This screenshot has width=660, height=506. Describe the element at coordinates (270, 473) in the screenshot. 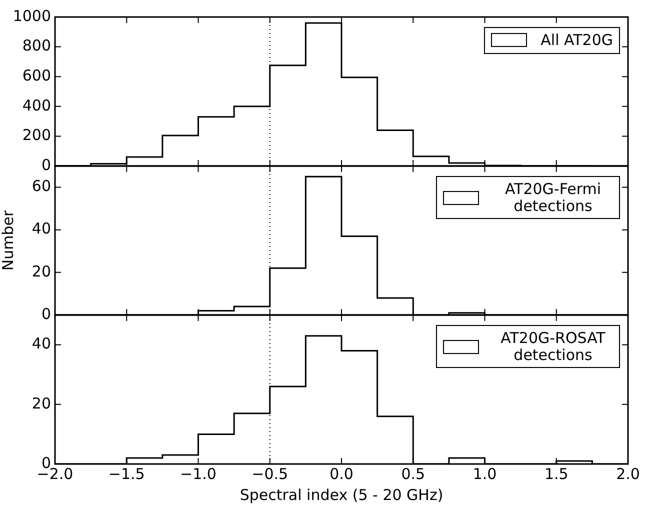

I see `x-tick-label: −0.5` at that location.